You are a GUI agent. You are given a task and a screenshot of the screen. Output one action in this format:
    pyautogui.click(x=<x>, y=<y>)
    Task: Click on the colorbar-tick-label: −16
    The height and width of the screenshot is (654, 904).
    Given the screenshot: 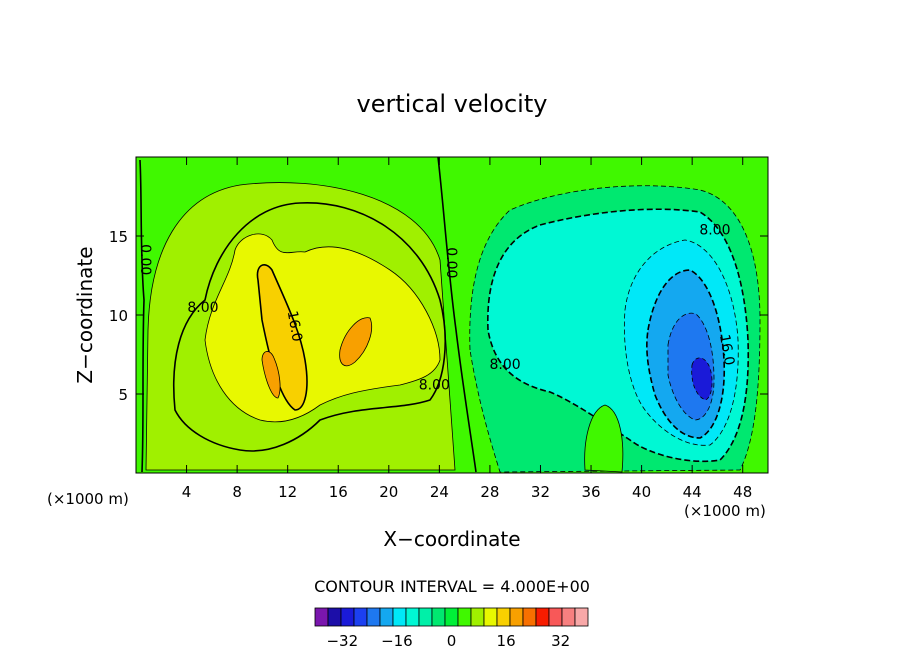 What is the action you would take?
    pyautogui.click(x=397, y=641)
    